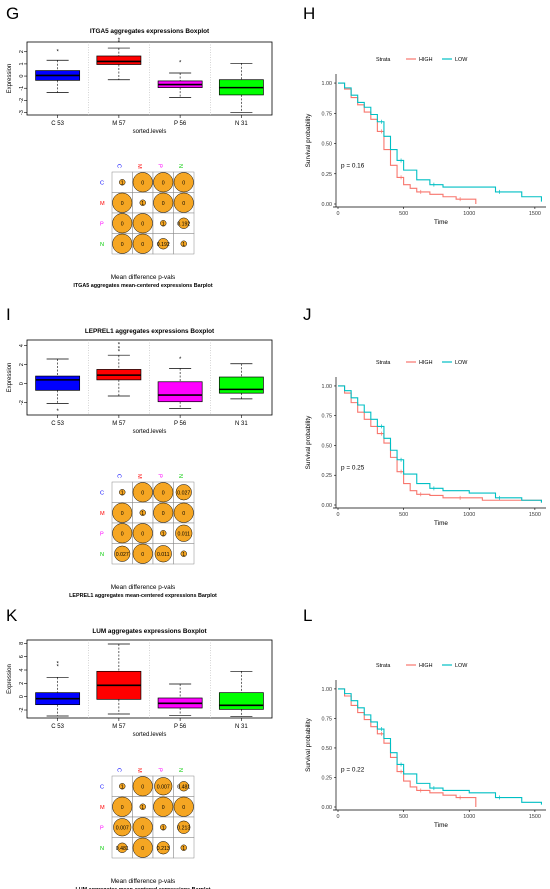 This screenshot has height=889, width=550. I want to click on matrix-col-label: C, so click(118, 476).